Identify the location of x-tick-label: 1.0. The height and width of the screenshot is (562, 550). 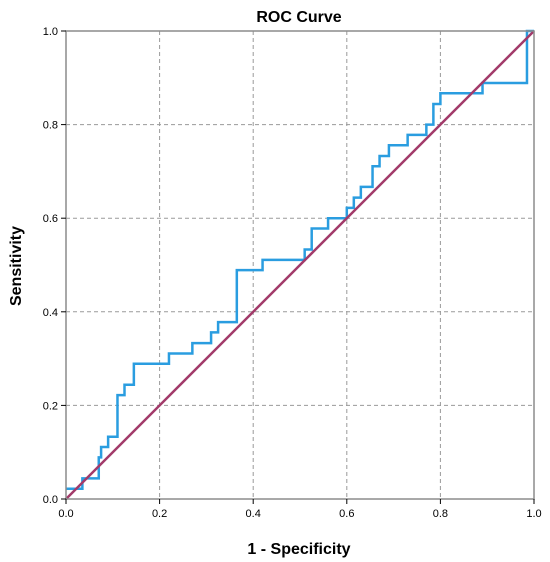
(533, 514).